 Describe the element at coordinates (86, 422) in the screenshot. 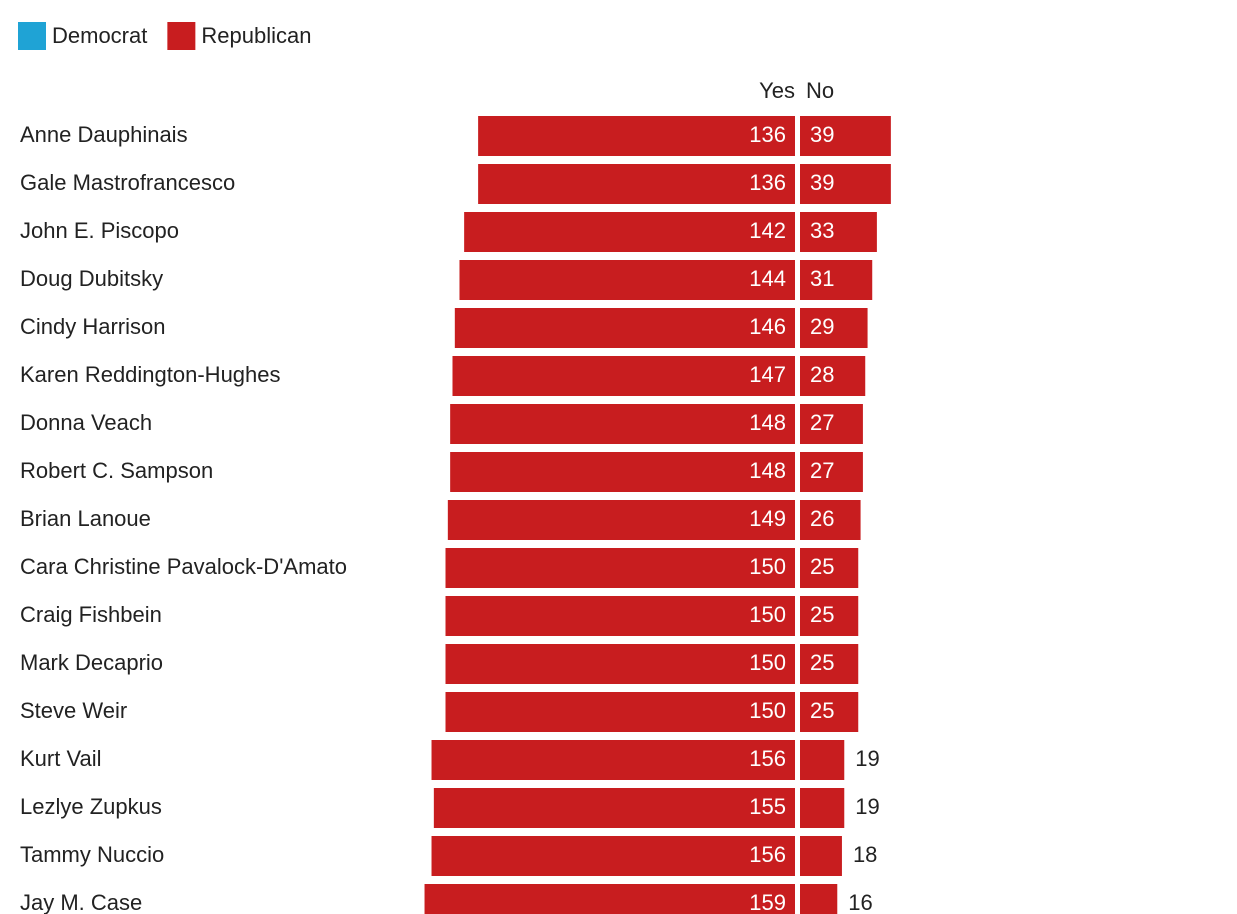

I see `row-label: Donna Veach` at that location.